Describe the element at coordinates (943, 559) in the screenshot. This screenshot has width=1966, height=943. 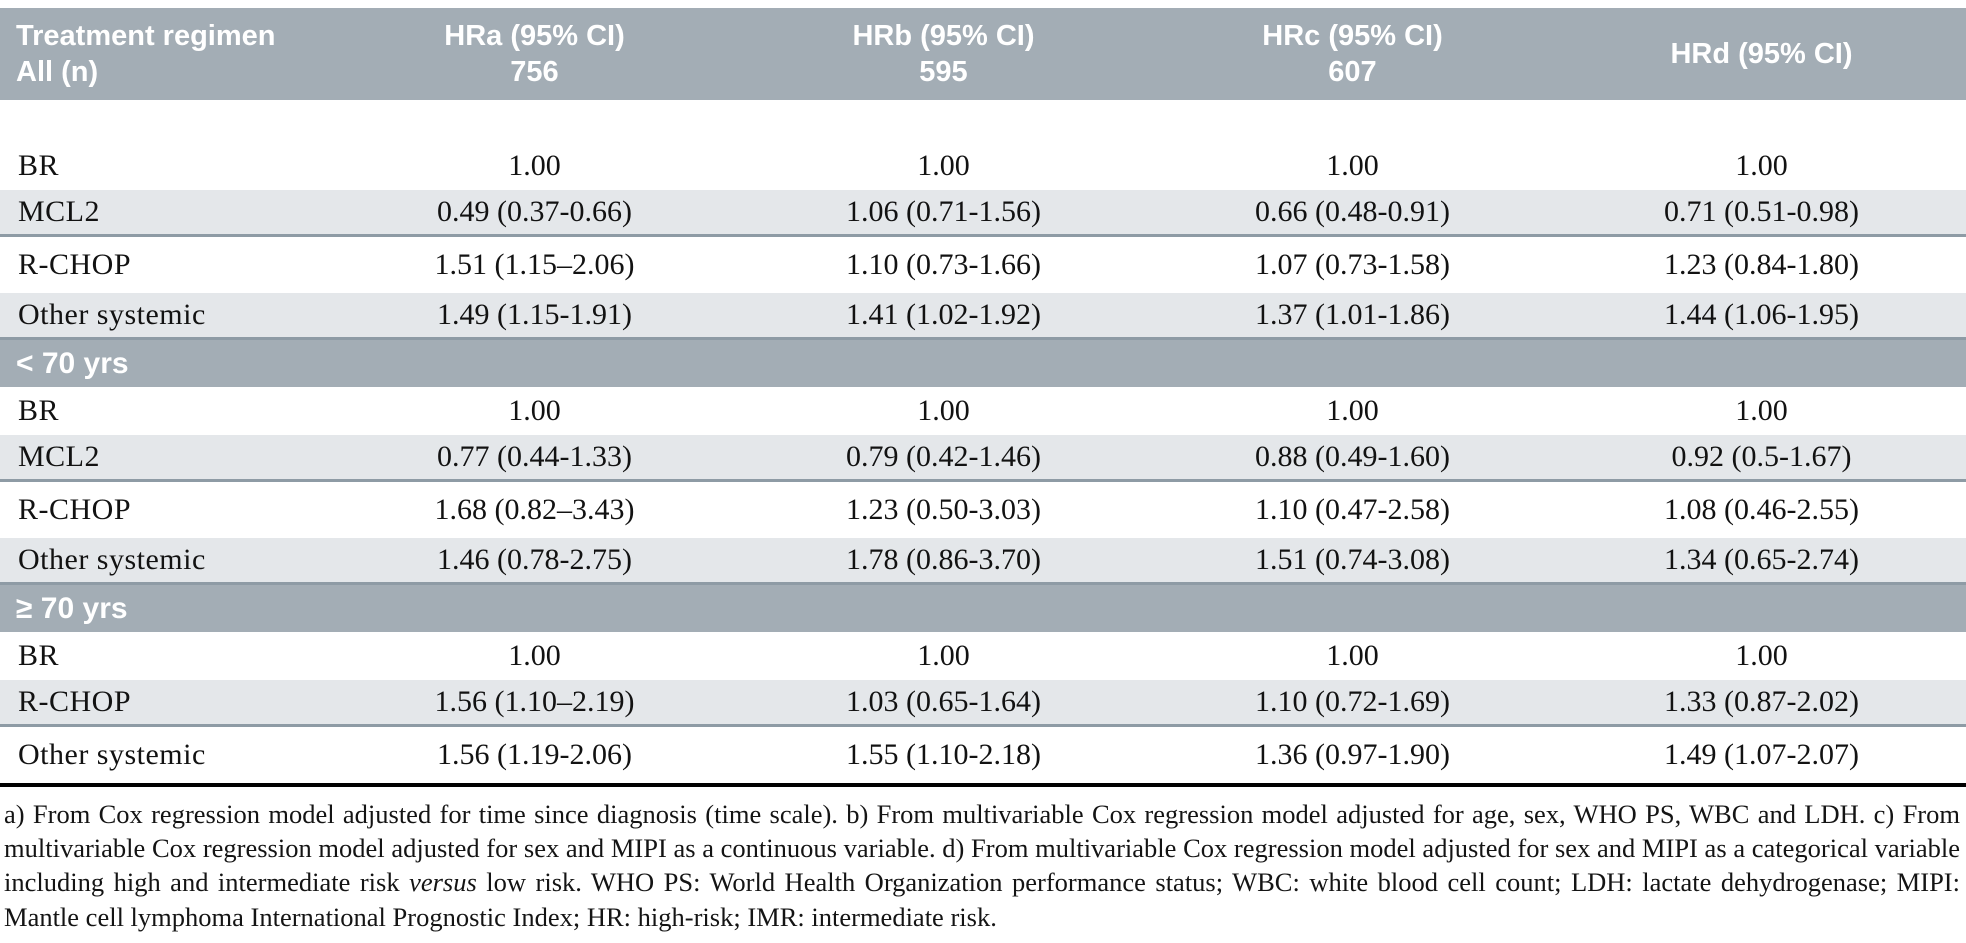
I see `hr-value-cell: 1.78 (0.86-3.70)` at that location.